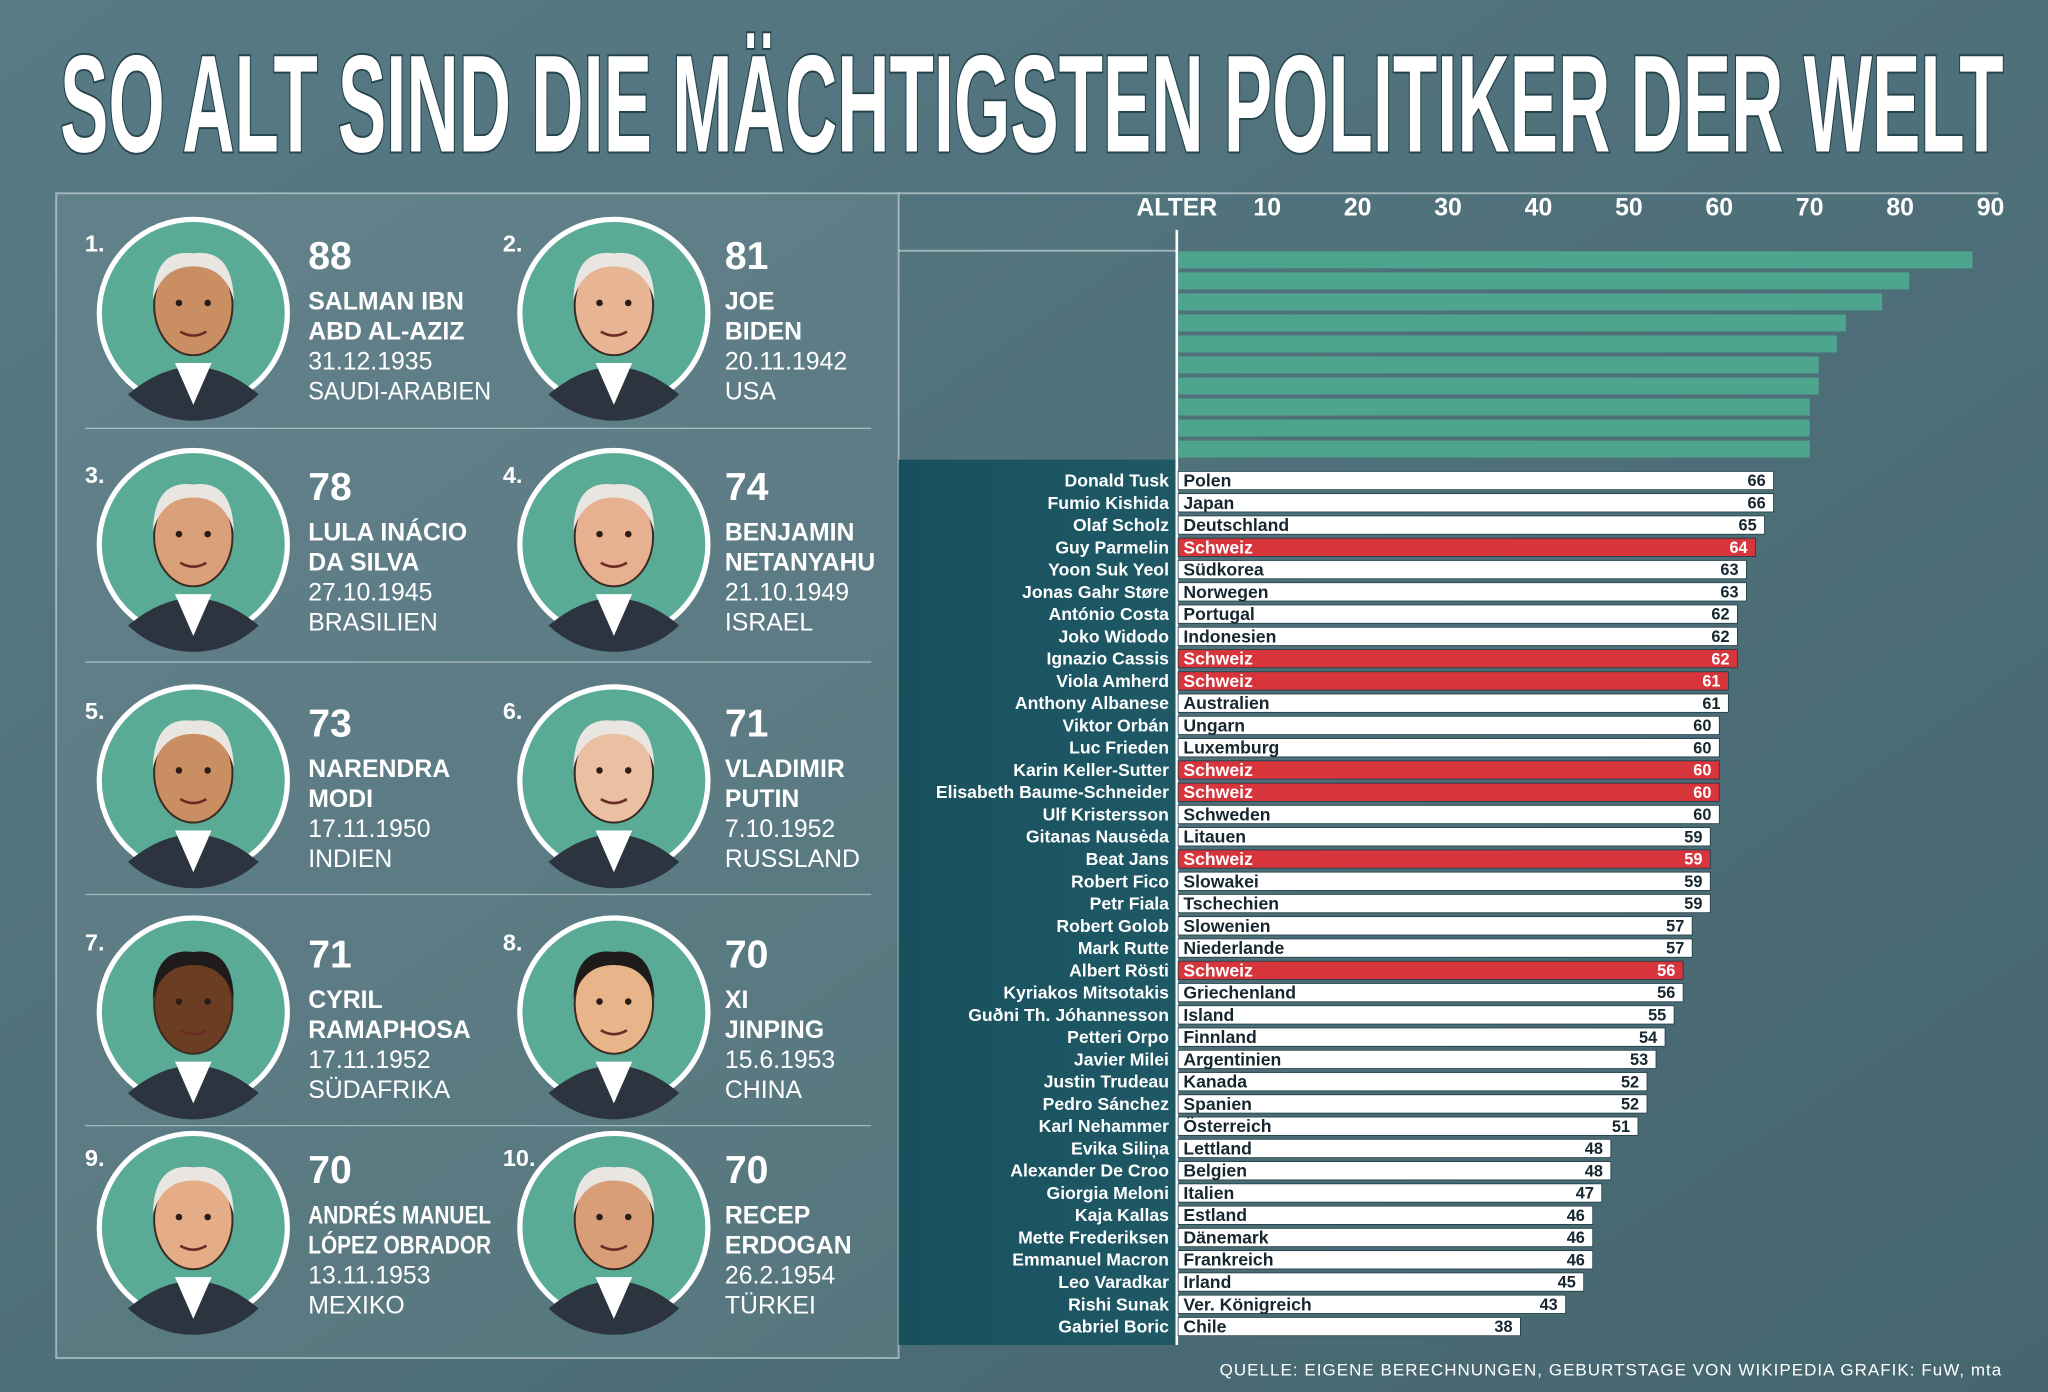 The image size is (2048, 1392). Describe the element at coordinates (1720, 659) in the screenshot. I see `value-label: 62` at that location.